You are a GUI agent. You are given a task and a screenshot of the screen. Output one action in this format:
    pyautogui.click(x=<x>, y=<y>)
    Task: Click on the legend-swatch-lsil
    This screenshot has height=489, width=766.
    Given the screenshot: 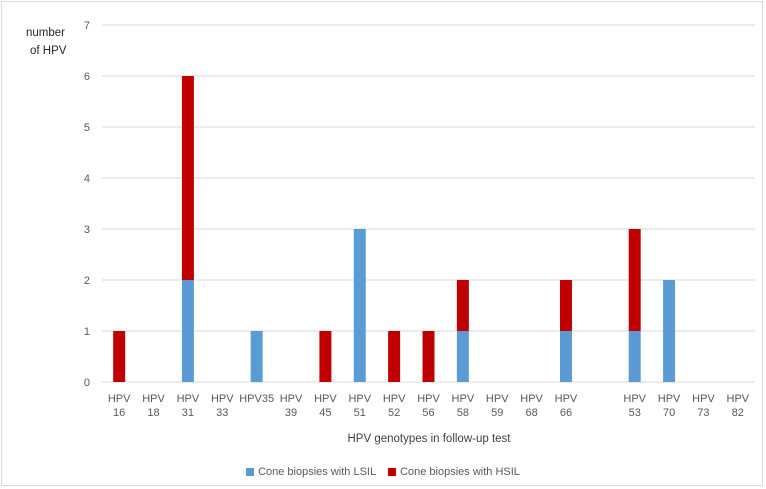 What is the action you would take?
    pyautogui.click(x=250, y=472)
    